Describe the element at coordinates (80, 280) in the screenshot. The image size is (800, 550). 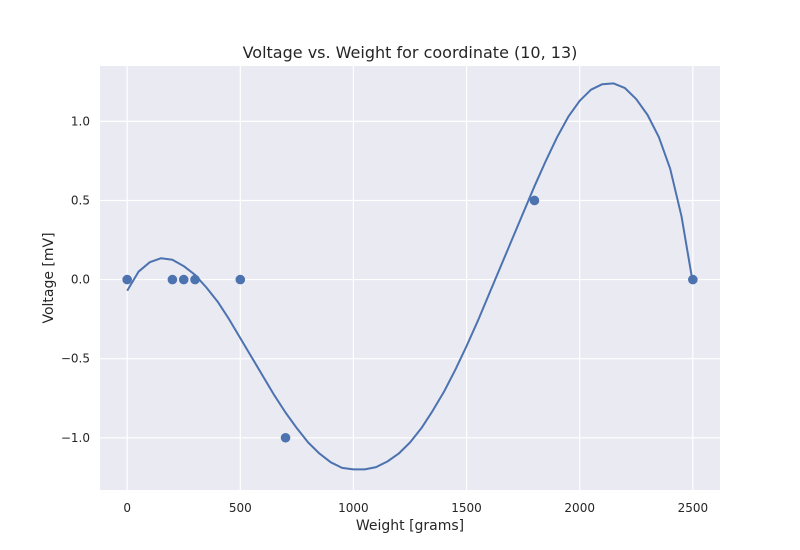
I see `y-tick-label: 0.0` at that location.